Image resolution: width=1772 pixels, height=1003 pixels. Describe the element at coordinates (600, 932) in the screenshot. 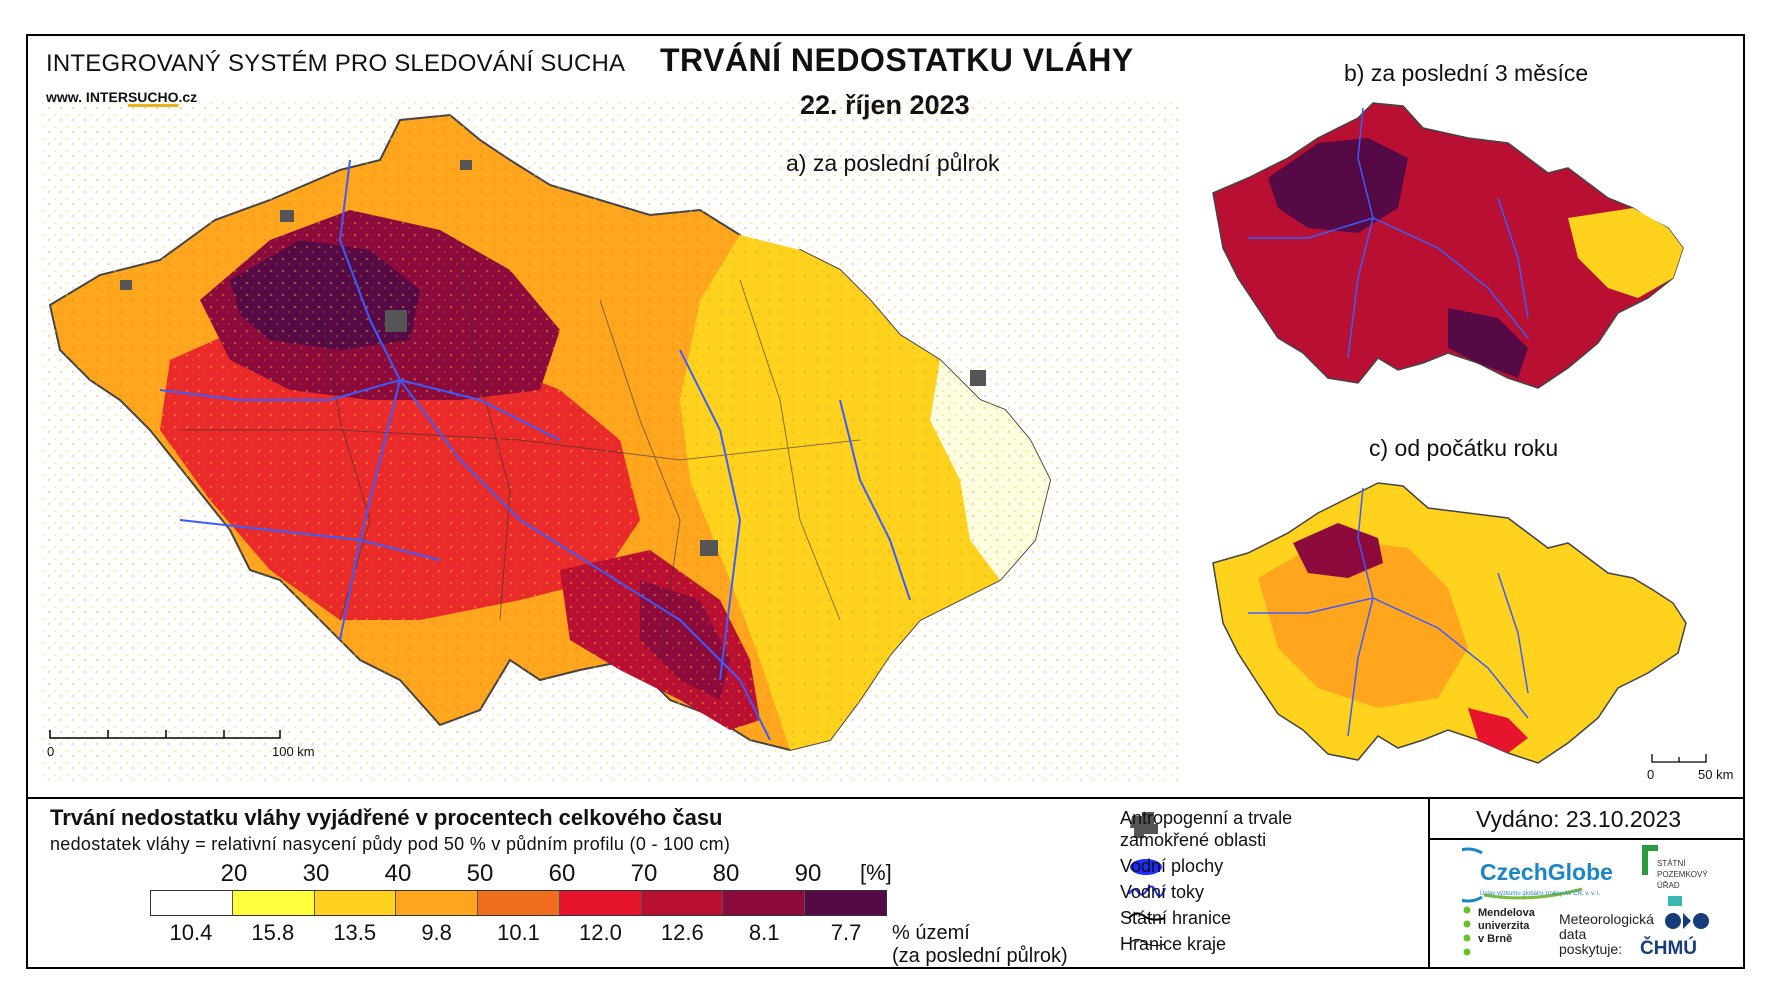

I see `area-percentage: 12.0` at that location.